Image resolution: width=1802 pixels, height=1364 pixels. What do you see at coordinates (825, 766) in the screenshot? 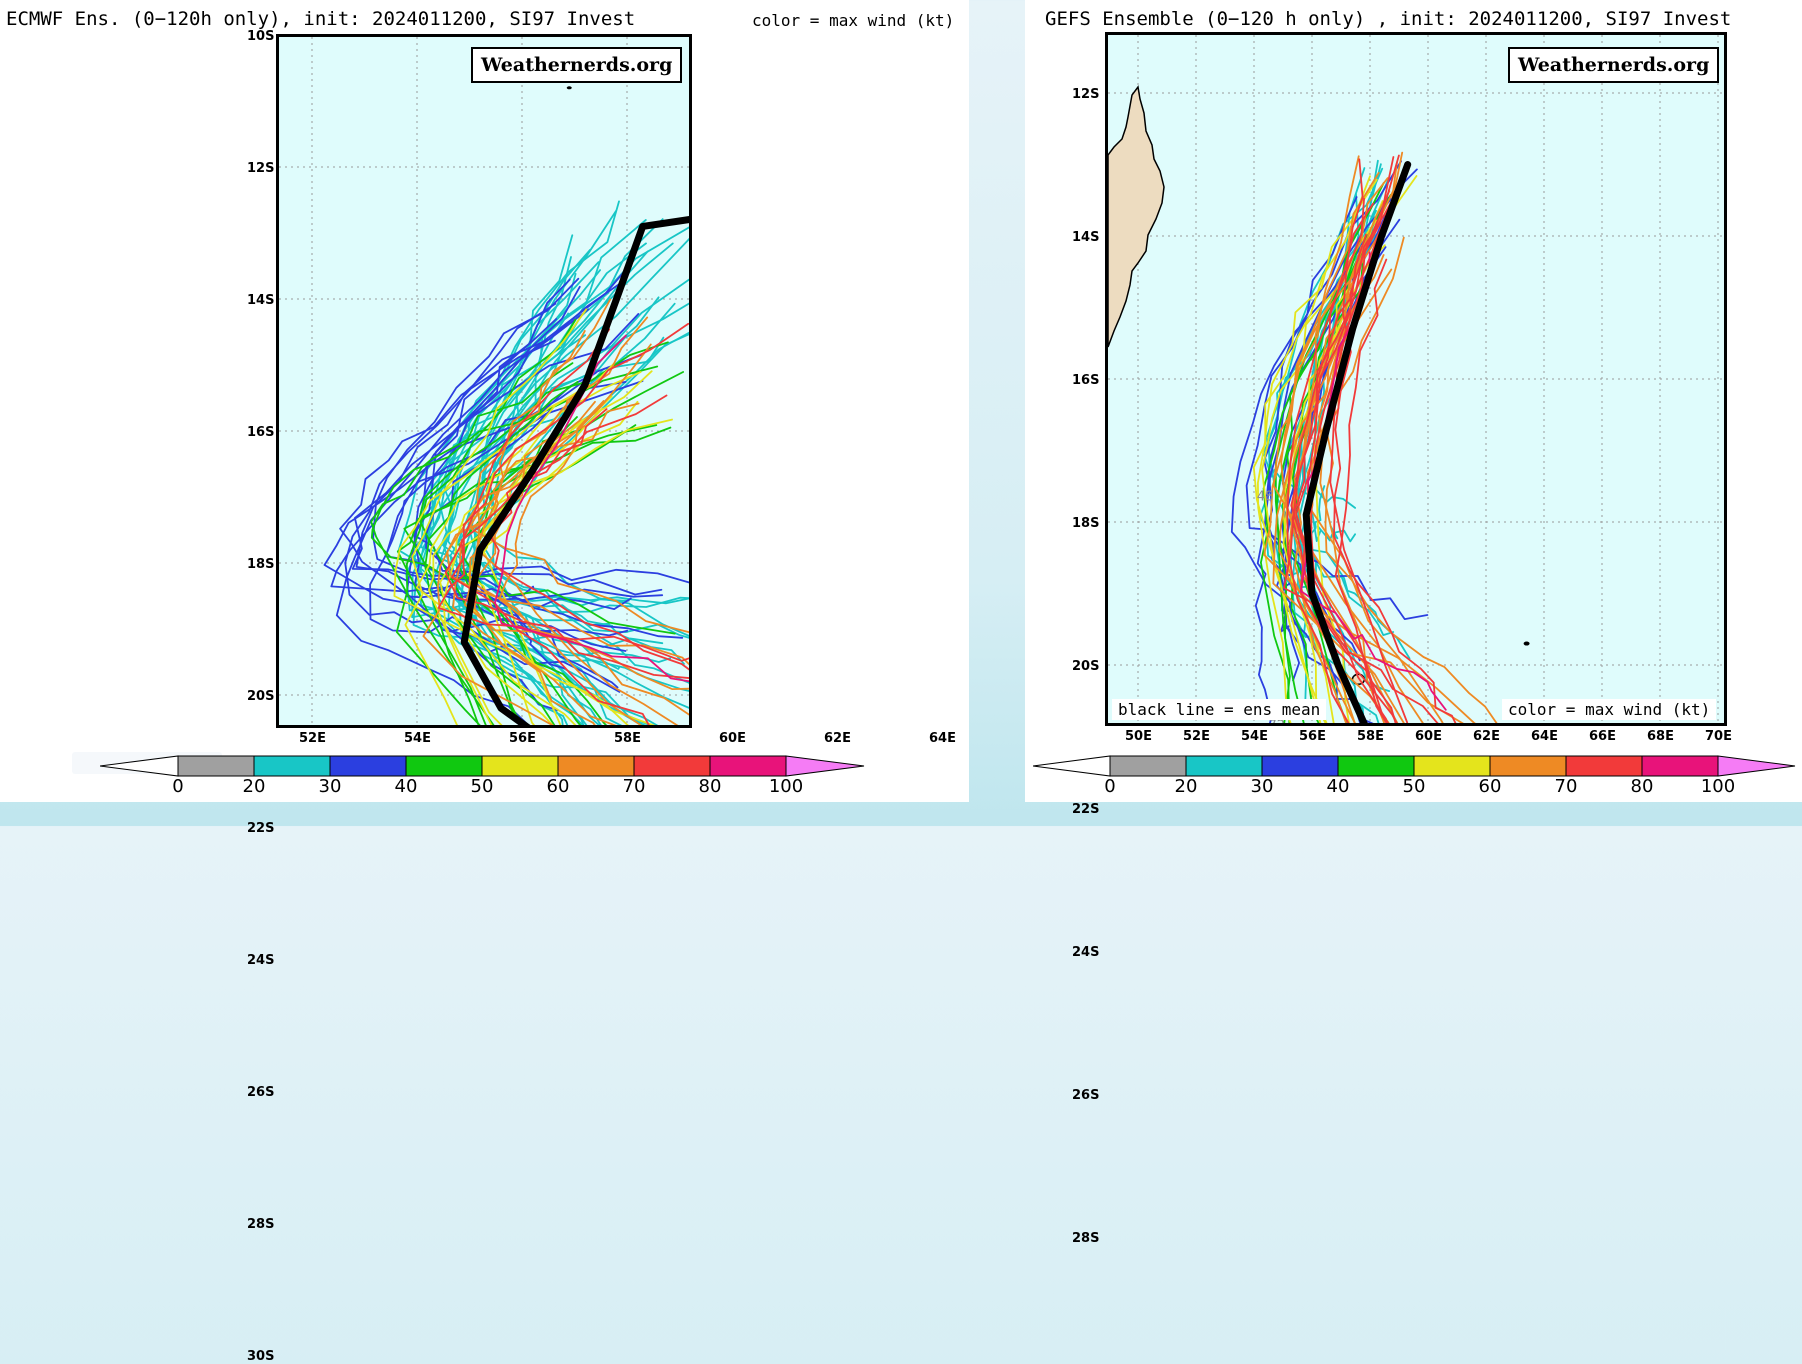
I see `colorbar-max-arrow` at bounding box center [825, 766].